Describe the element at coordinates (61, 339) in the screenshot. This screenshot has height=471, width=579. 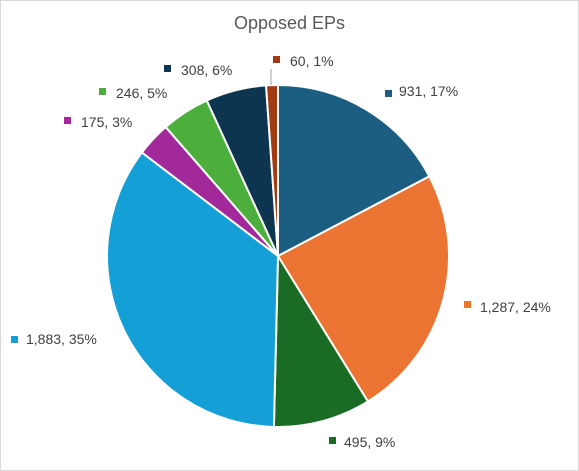
I see `data-label: 1,883, 35%` at that location.